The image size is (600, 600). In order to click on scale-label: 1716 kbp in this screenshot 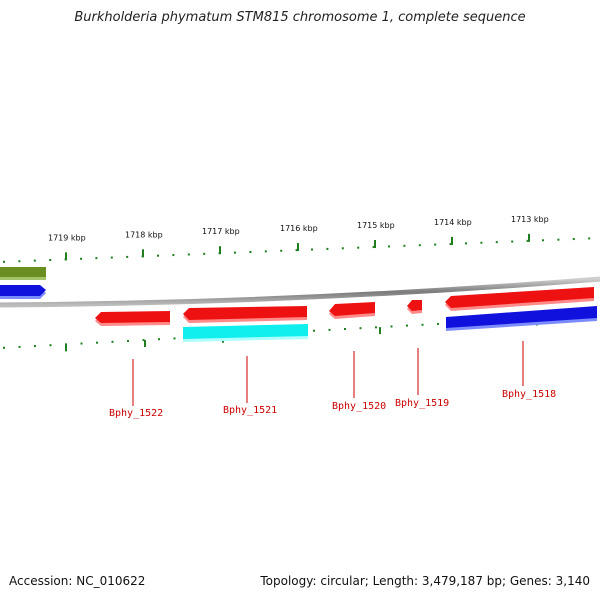, I will do `click(299, 228)`.